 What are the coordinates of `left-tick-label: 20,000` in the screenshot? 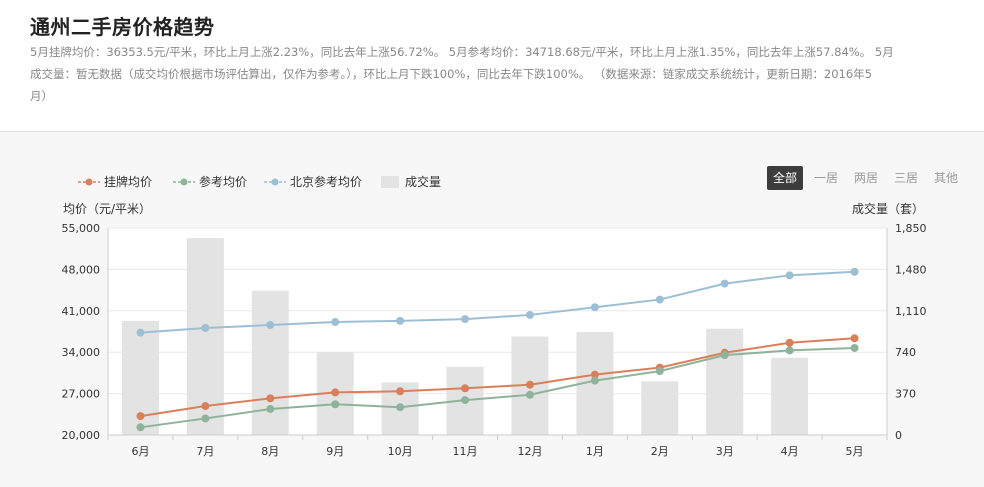 It's located at (81, 435).